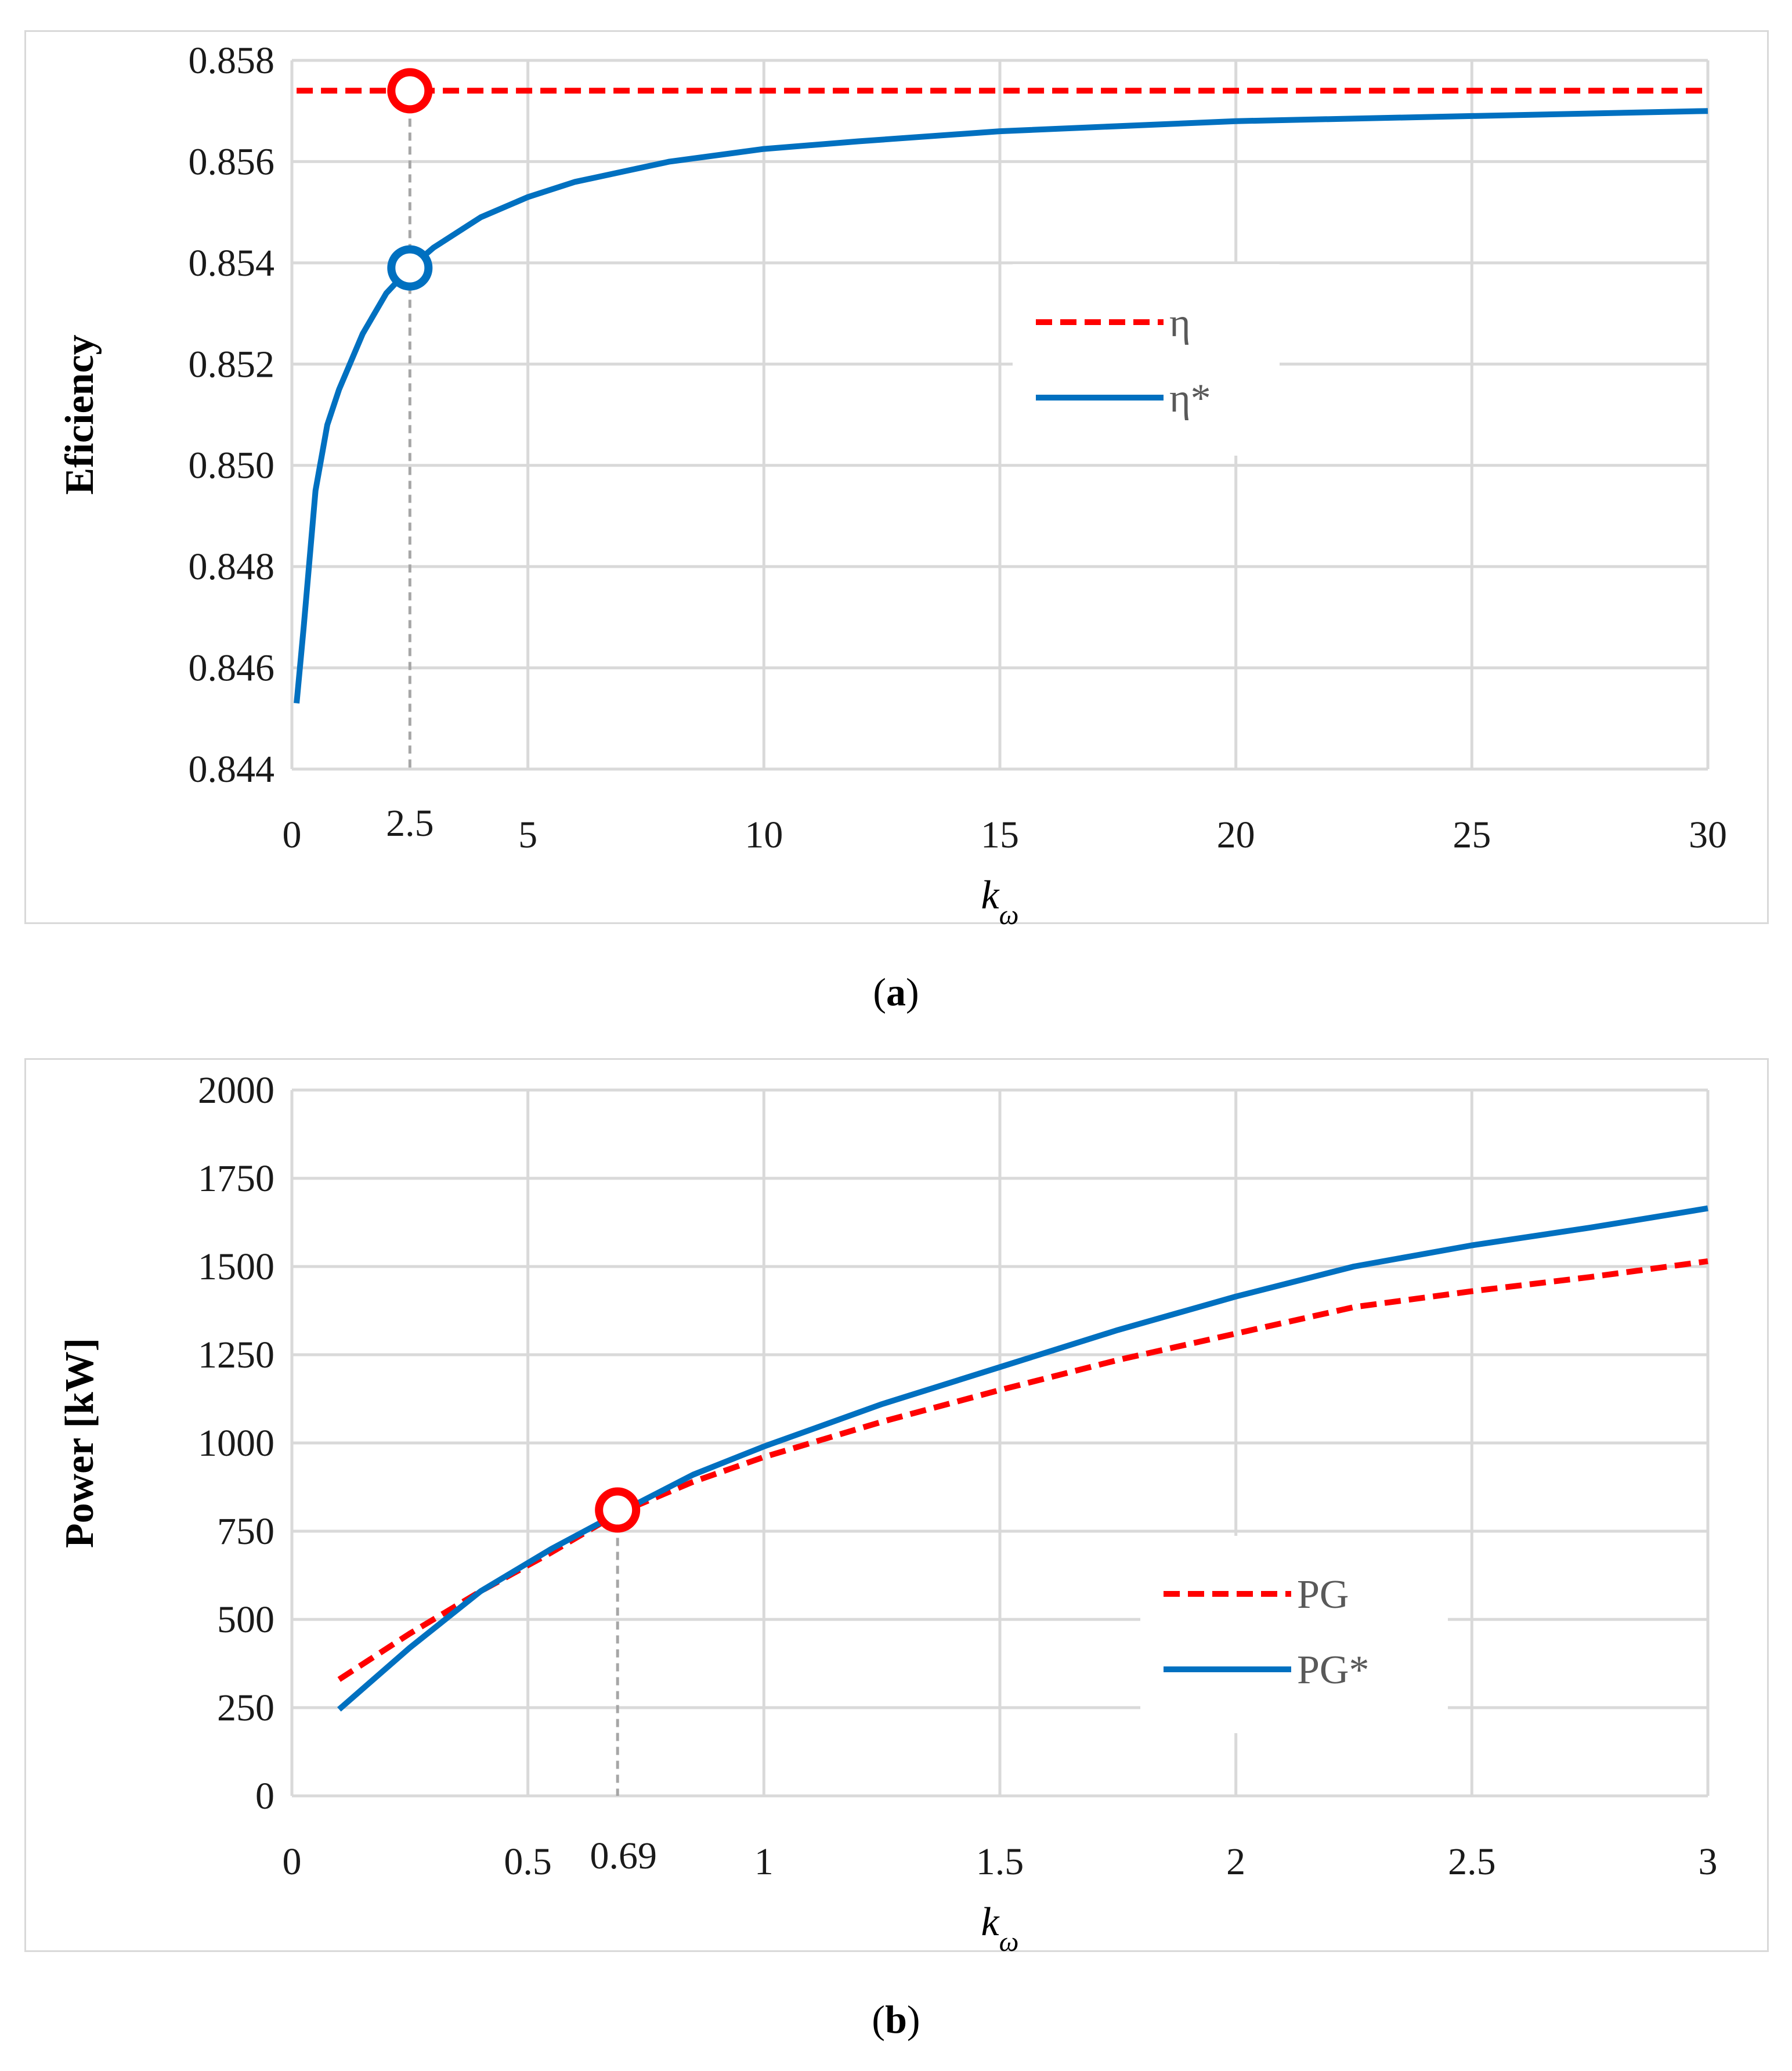 This screenshot has height=2071, width=1792. I want to click on y-tick-label: 1500, so click(236, 1267).